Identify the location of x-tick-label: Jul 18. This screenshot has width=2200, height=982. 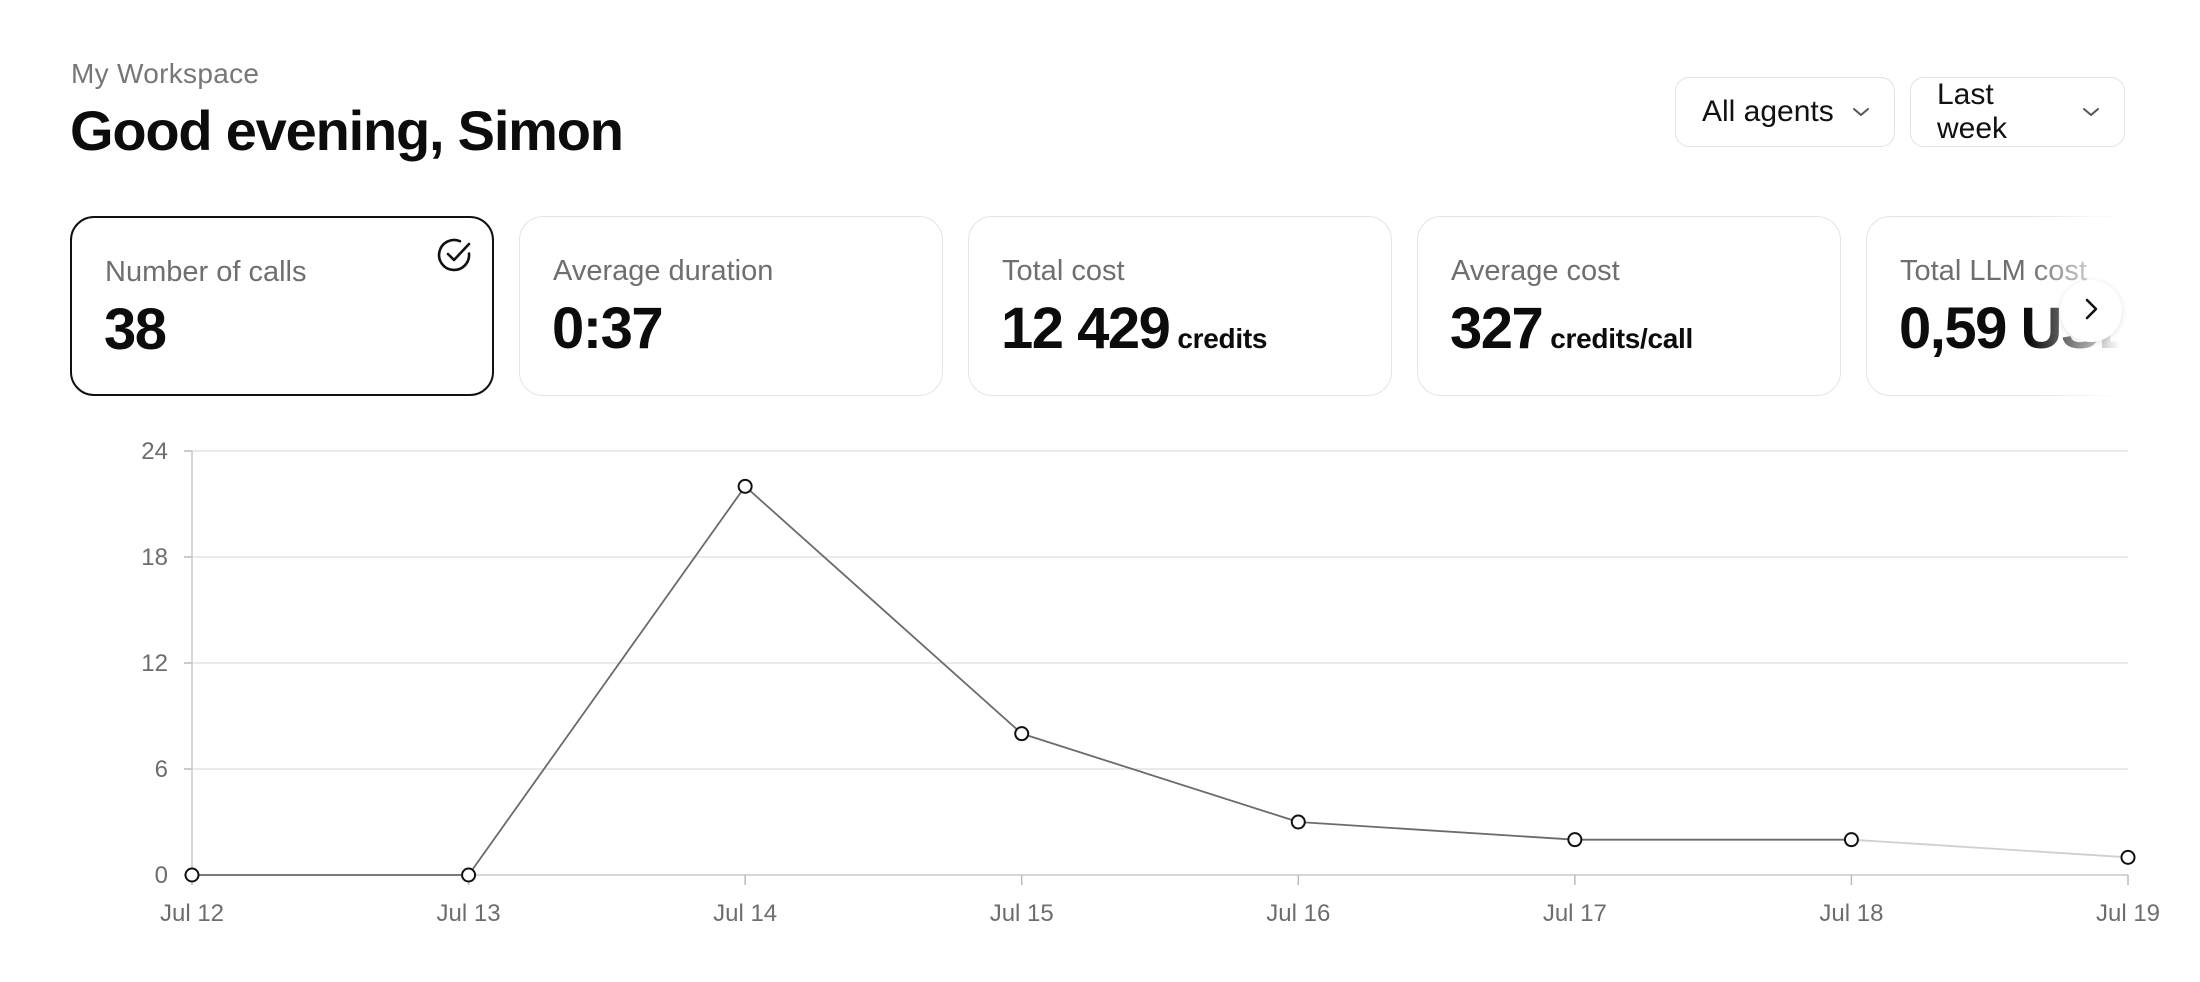
(1851, 913).